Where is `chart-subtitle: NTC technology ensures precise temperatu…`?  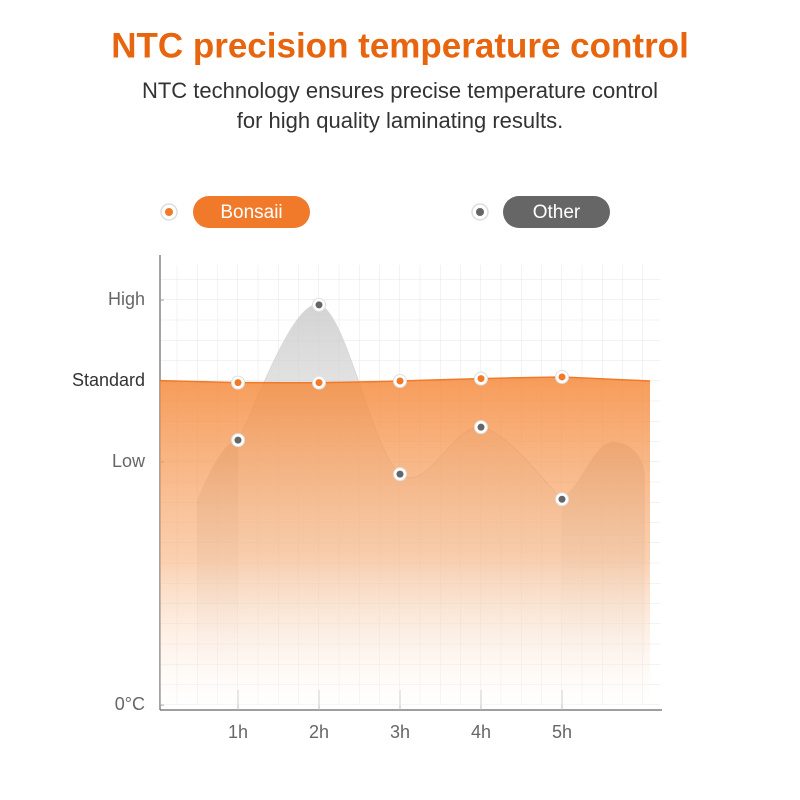 chart-subtitle: NTC technology ensures precise temperatu… is located at coordinates (400, 90).